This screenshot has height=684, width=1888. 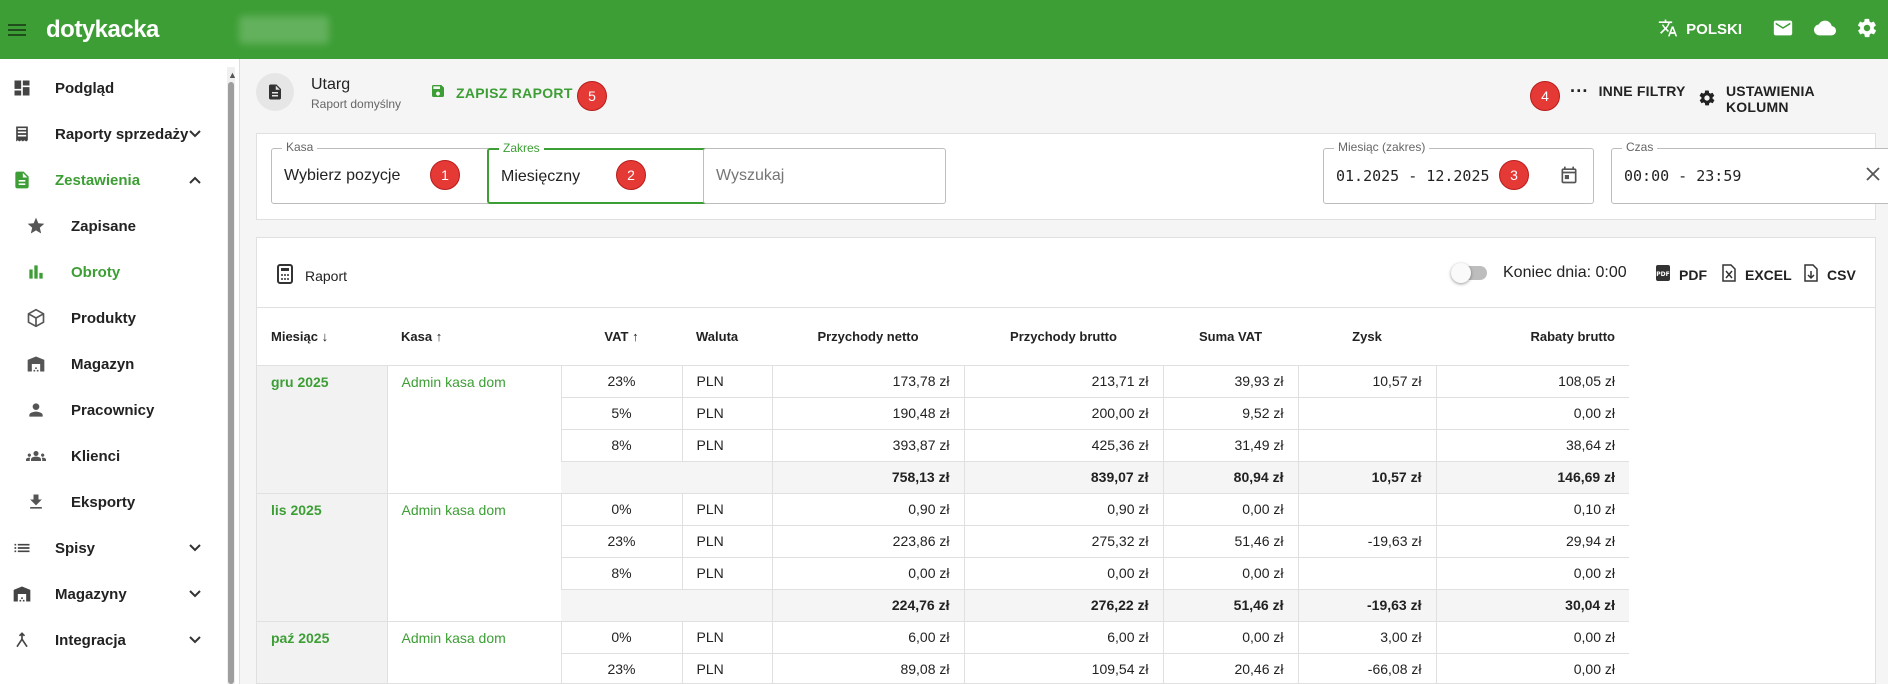 I want to click on column-header-vat-sum: Suma VAT, so click(x=1230, y=337).